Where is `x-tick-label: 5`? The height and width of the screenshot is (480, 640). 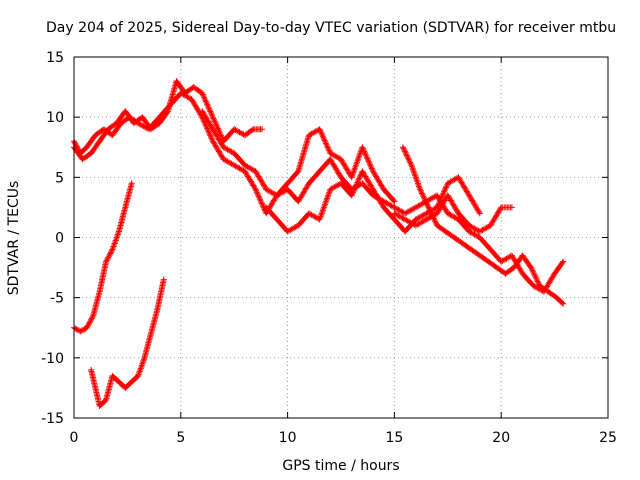 x-tick-label: 5 is located at coordinates (180, 438).